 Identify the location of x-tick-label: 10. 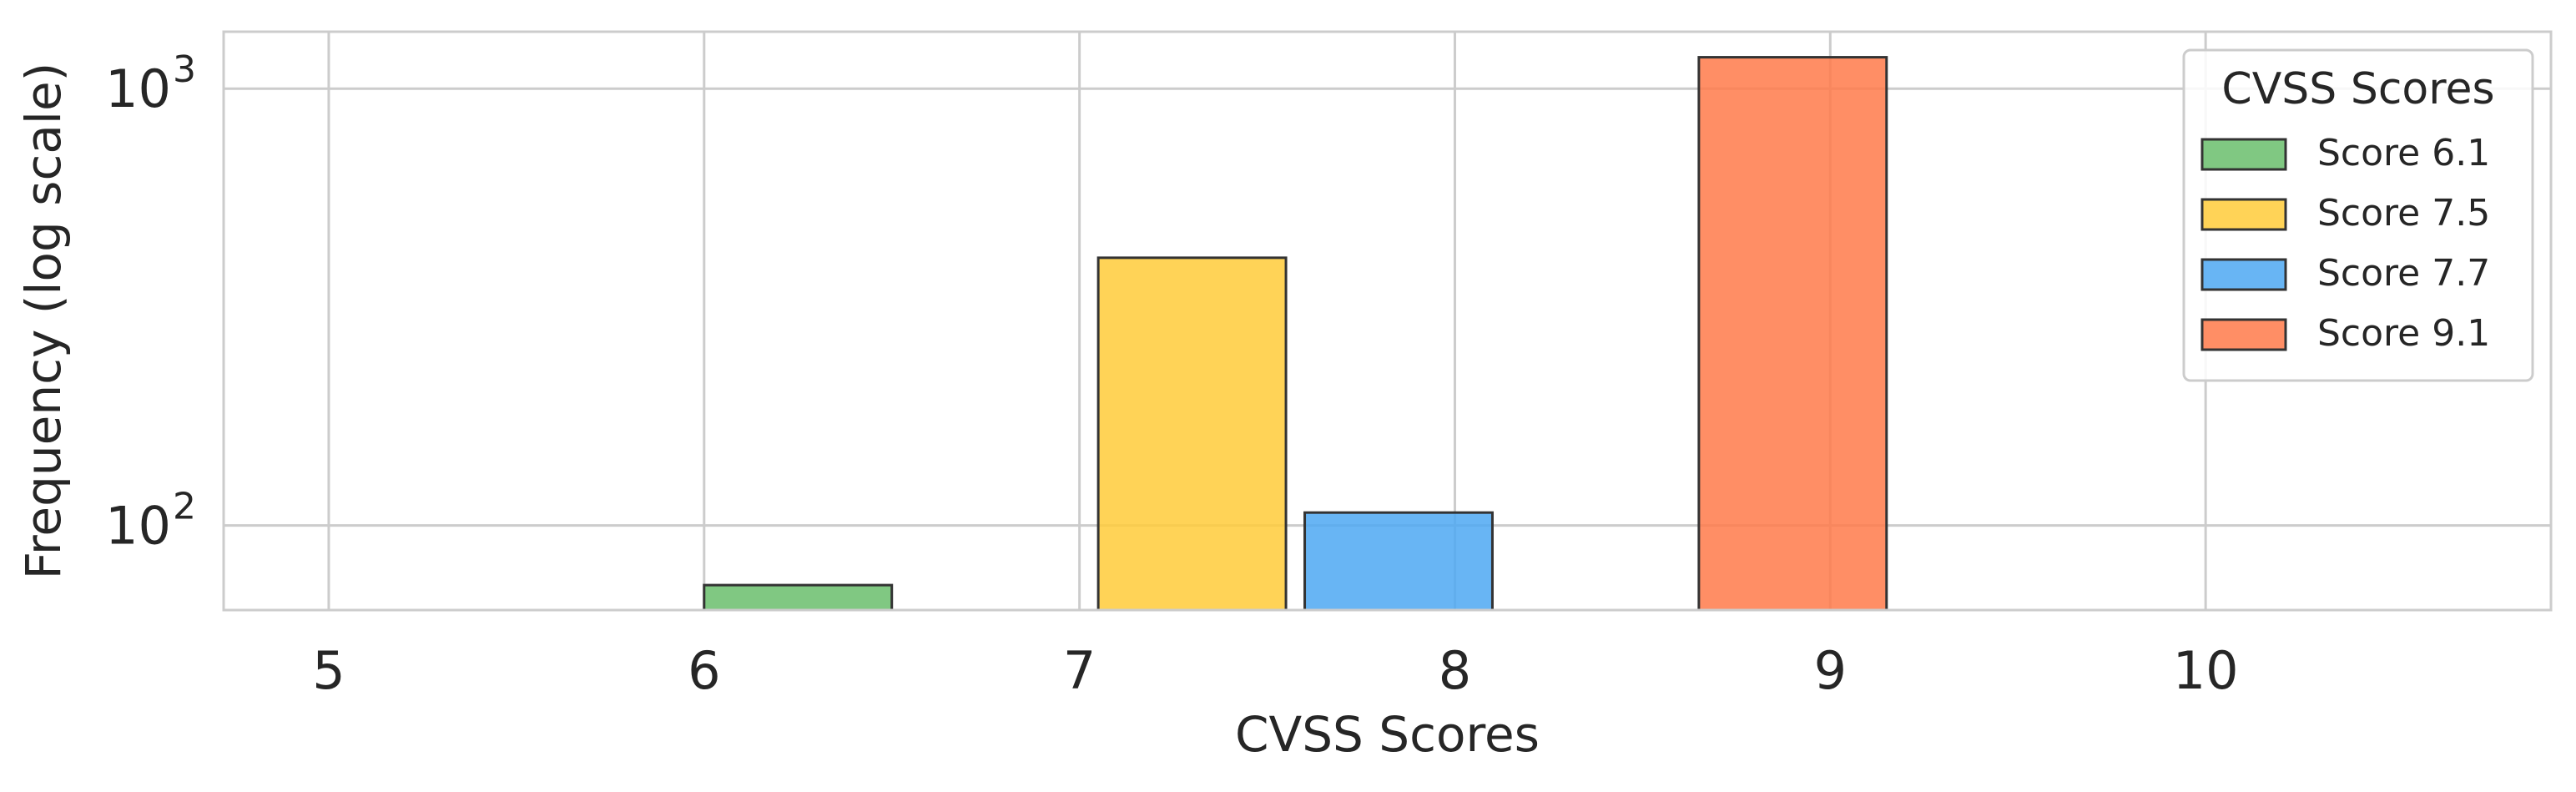
(2206, 670).